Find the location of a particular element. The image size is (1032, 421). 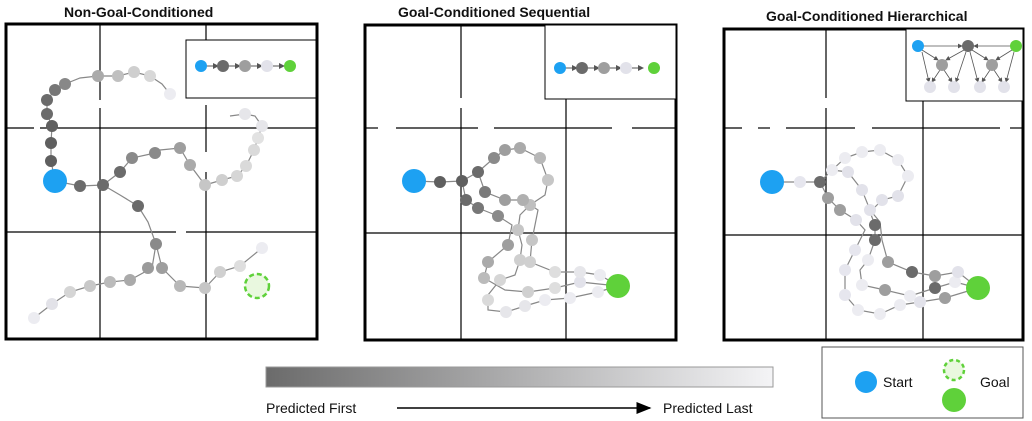

panel-title-non-goal-conditioned: Non-Goal-Conditioned is located at coordinates (139, 12).